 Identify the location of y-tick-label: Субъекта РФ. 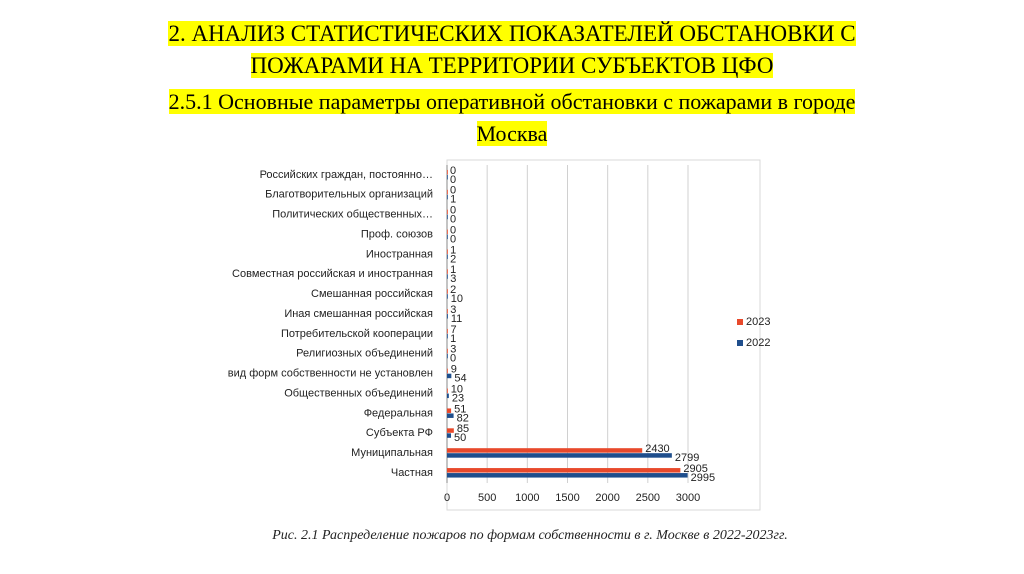
(399, 433).